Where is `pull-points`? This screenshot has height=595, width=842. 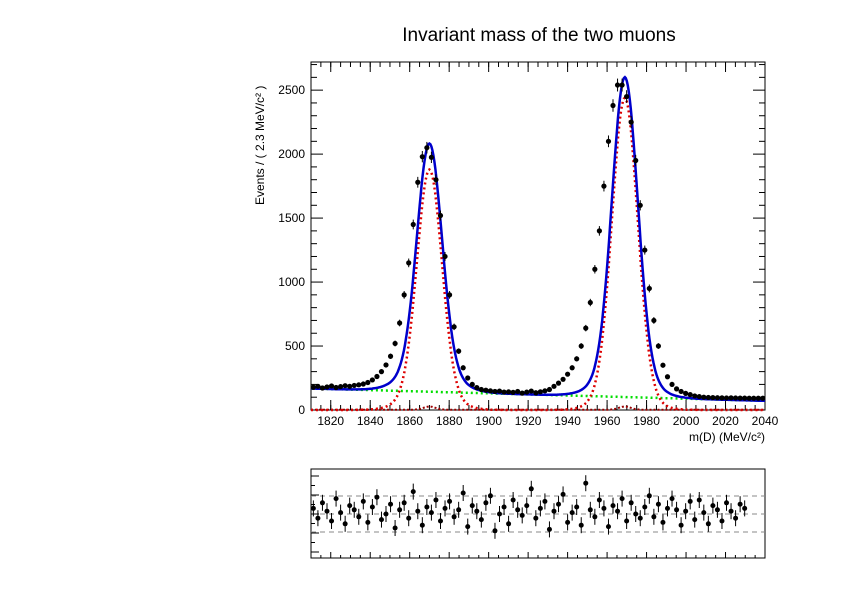 pull-points is located at coordinates (529, 507).